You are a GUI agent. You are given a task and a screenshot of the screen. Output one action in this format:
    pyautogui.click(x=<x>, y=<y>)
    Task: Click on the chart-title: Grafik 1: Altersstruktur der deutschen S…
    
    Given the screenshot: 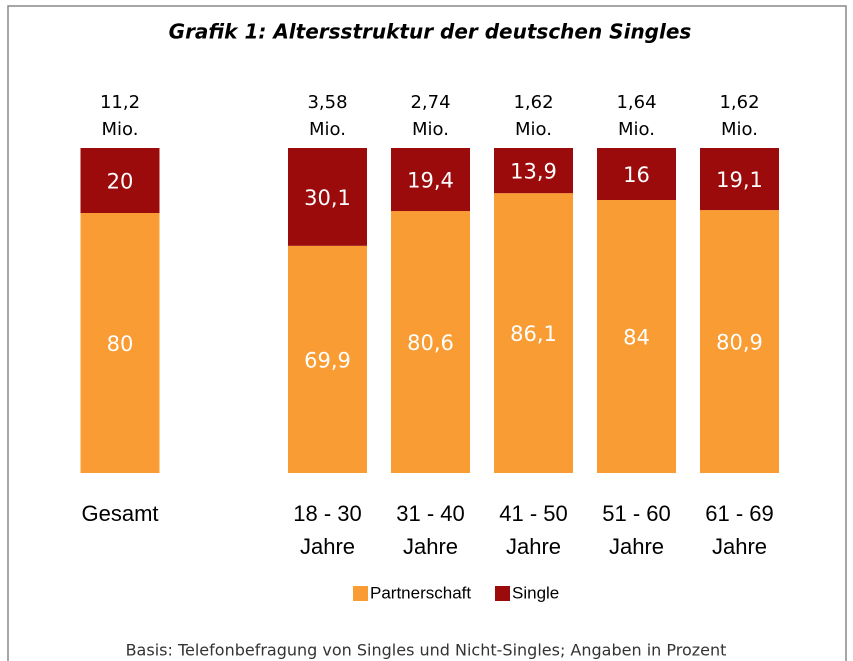 What is the action you would take?
    pyautogui.click(x=430, y=32)
    